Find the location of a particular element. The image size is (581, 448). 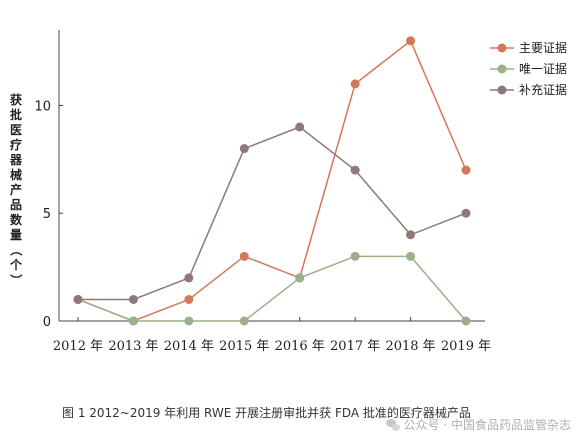

legend-item: 唯一证据 is located at coordinates (528, 69).